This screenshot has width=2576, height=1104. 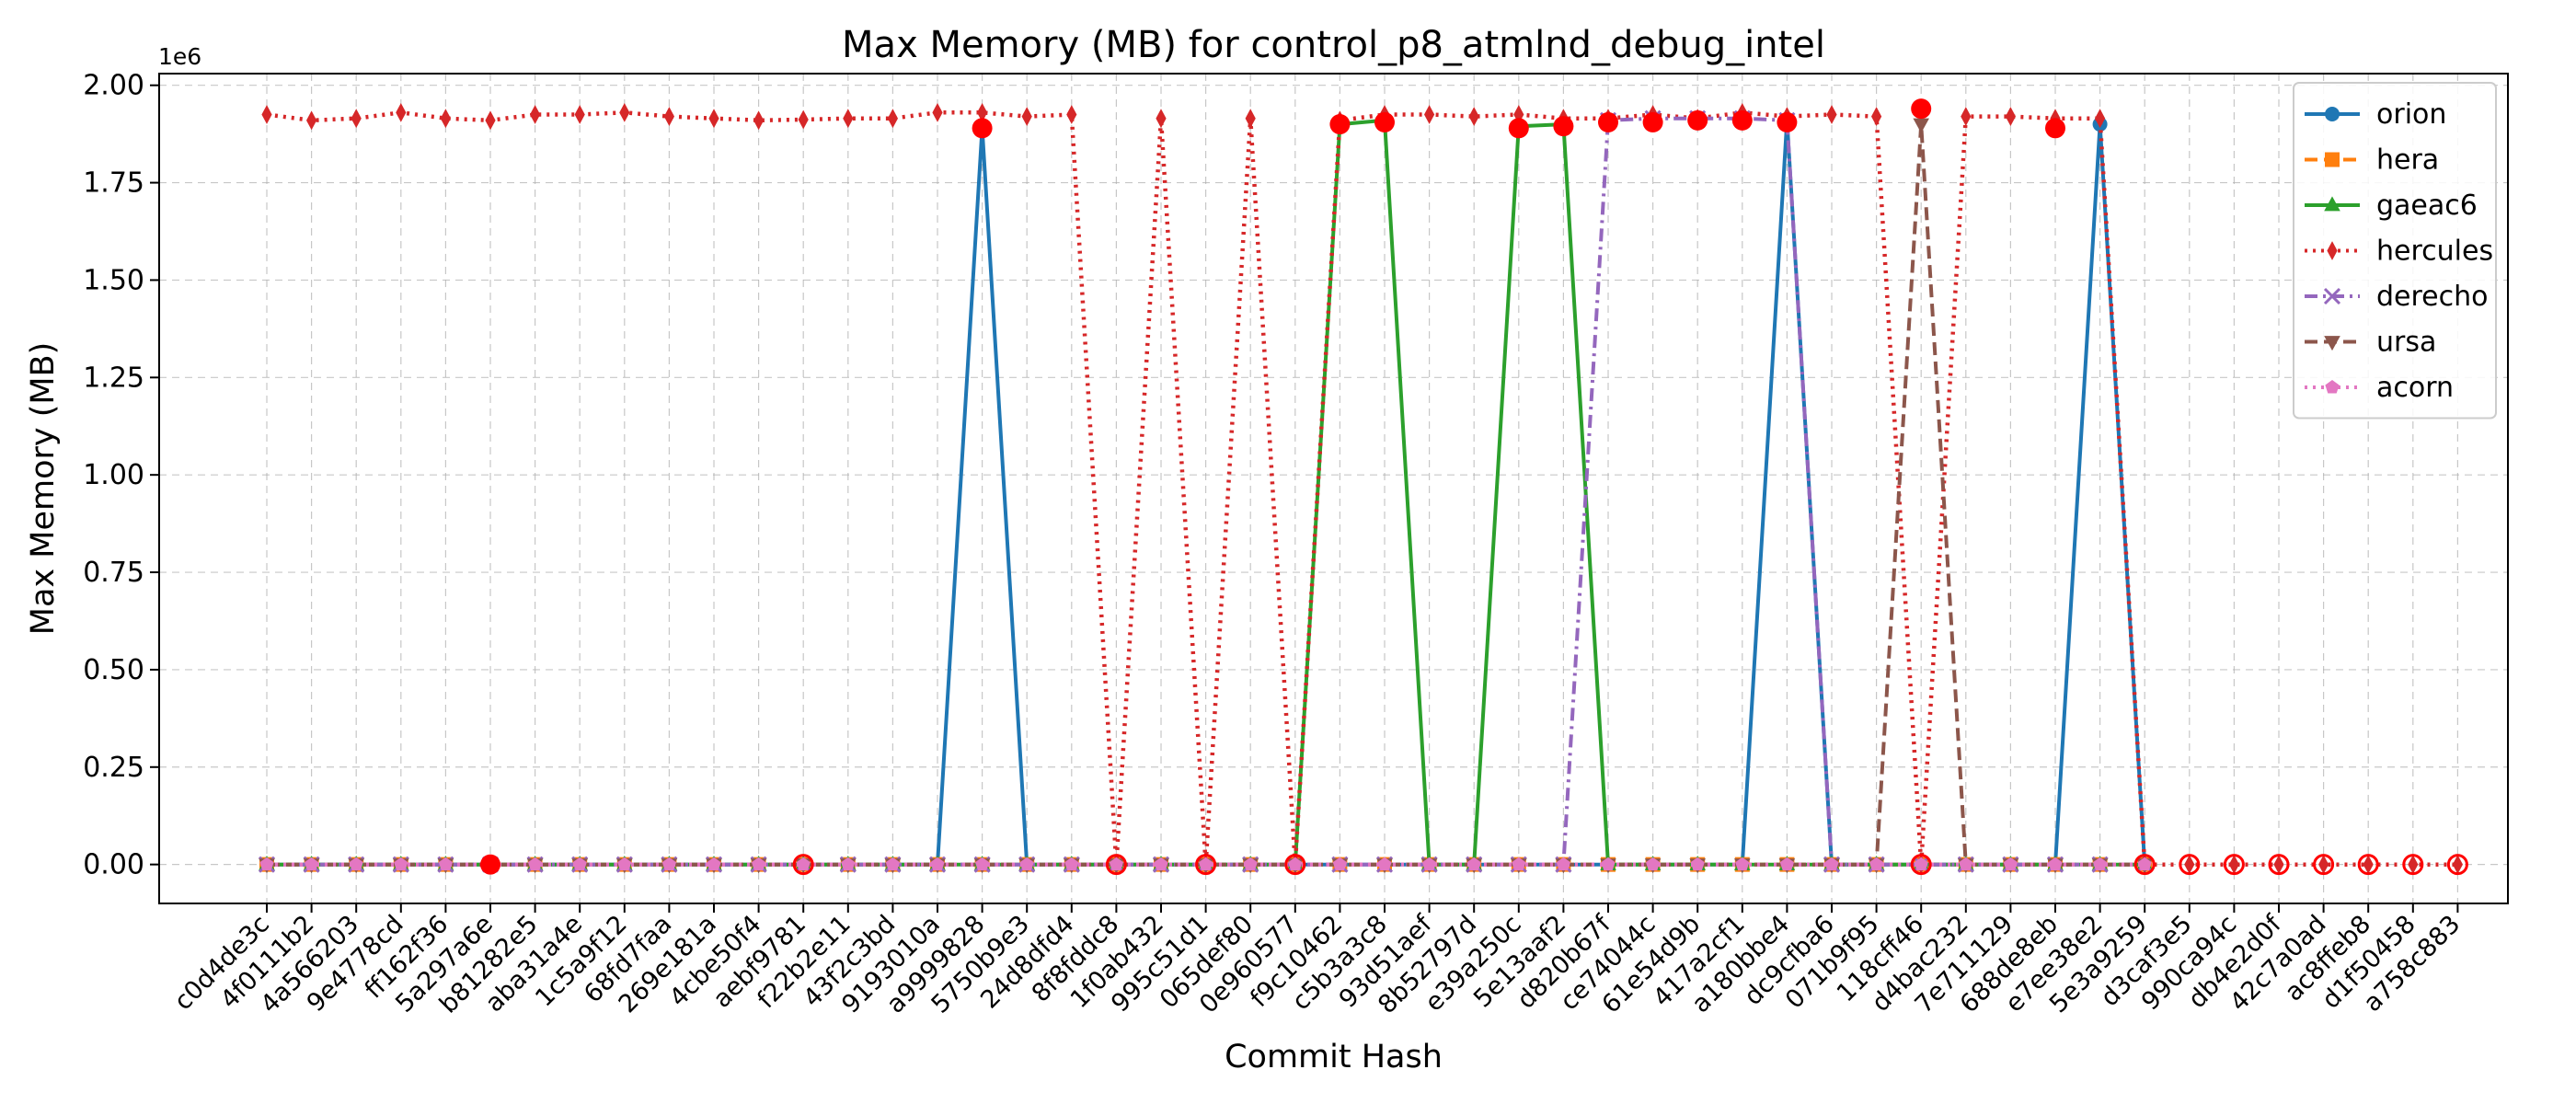 I want to click on legend-entry-gaeac6: gaeac6, so click(x=2391, y=206).